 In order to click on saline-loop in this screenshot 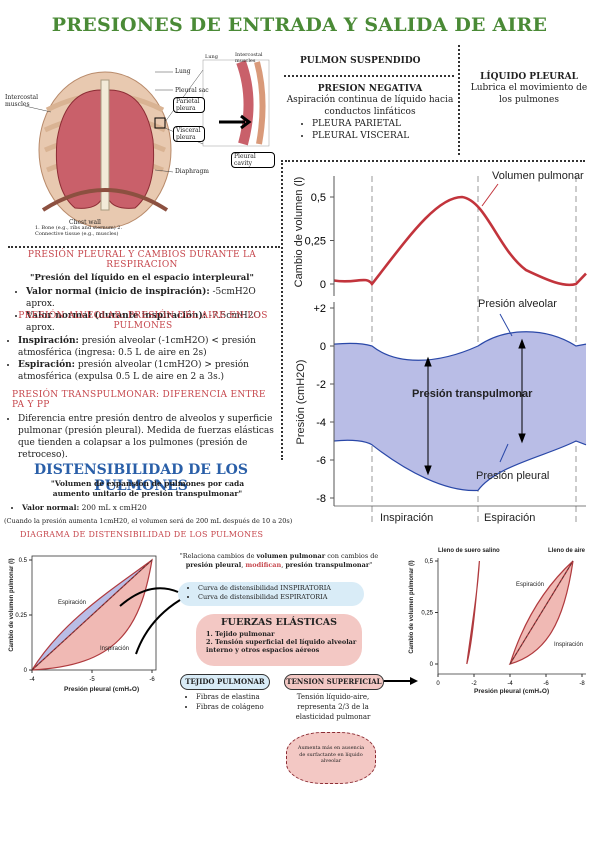, I will do `click(473, 612)`.